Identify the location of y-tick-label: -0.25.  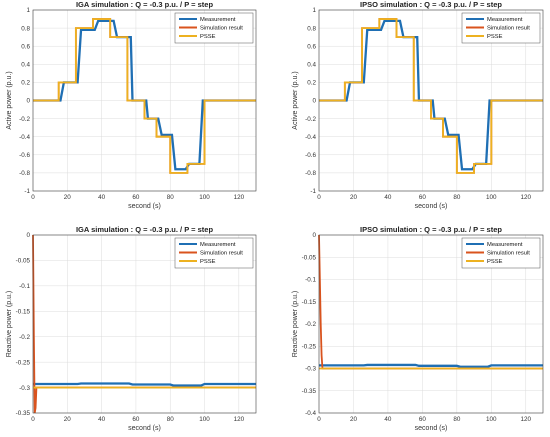
(23, 362).